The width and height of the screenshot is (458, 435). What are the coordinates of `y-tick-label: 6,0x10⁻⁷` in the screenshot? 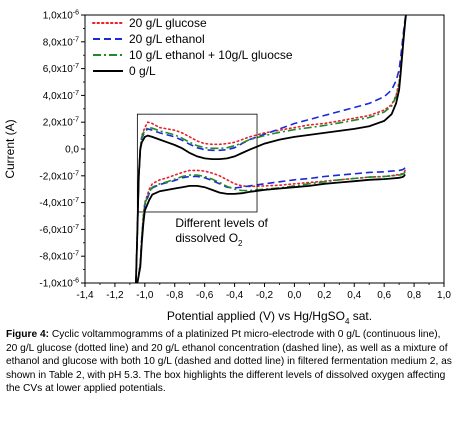 It's located at (61, 69).